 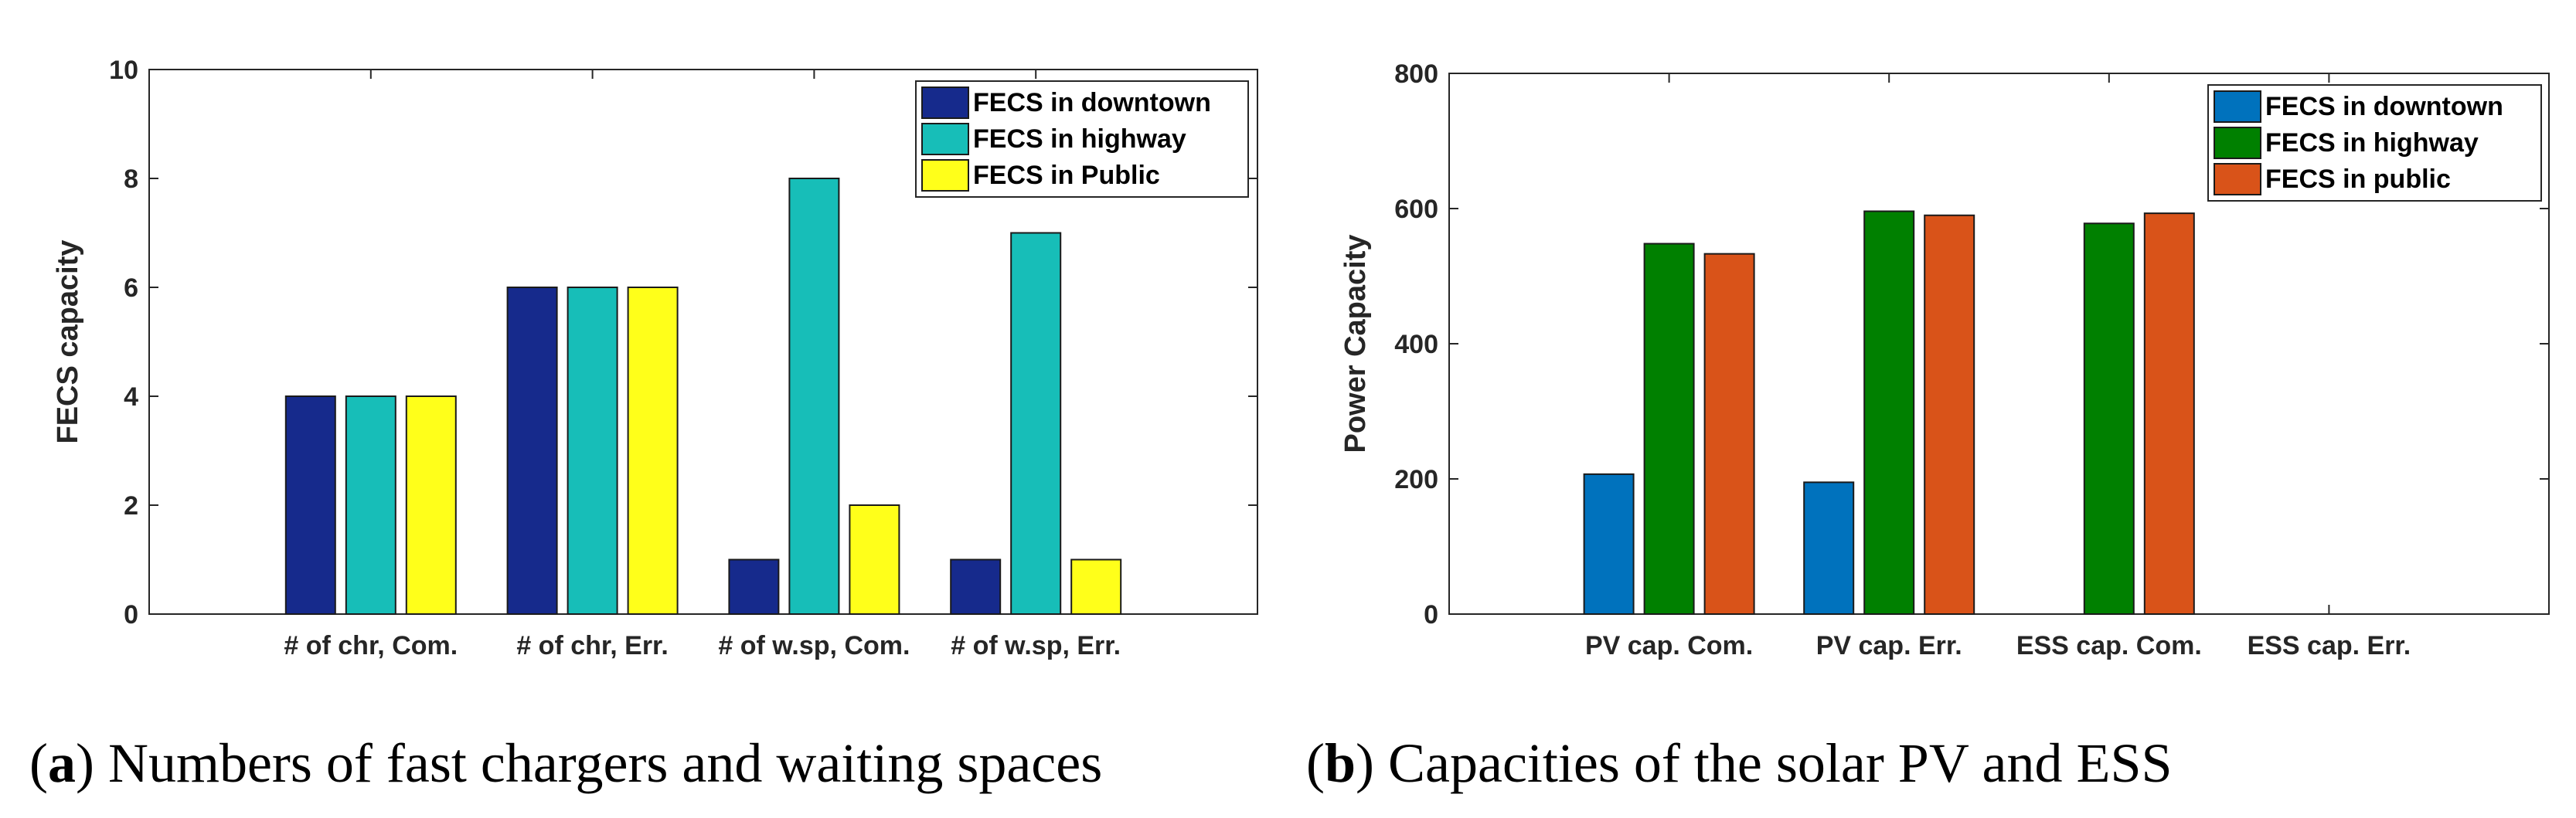 What do you see at coordinates (68, 342) in the screenshot?
I see `y-axis-title: FECS capacity` at bounding box center [68, 342].